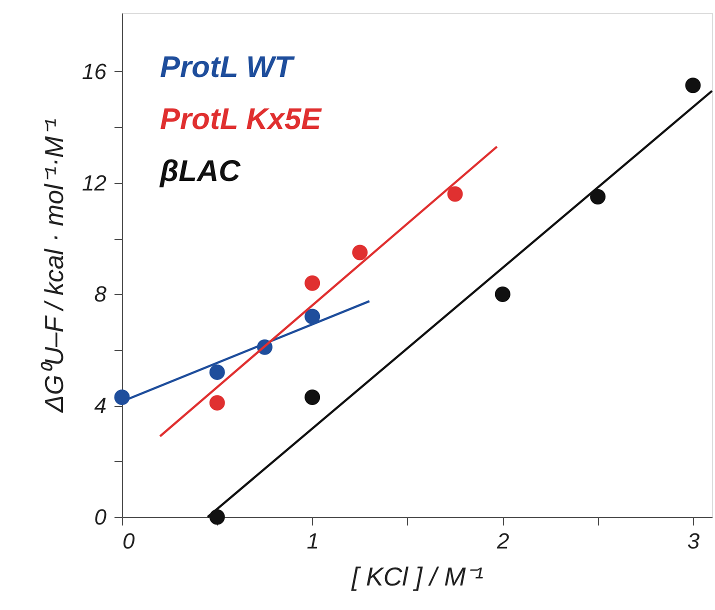 Image resolution: width=715 pixels, height=610 pixels. Describe the element at coordinates (94, 183) in the screenshot. I see `y-tick-label: 12` at that location.